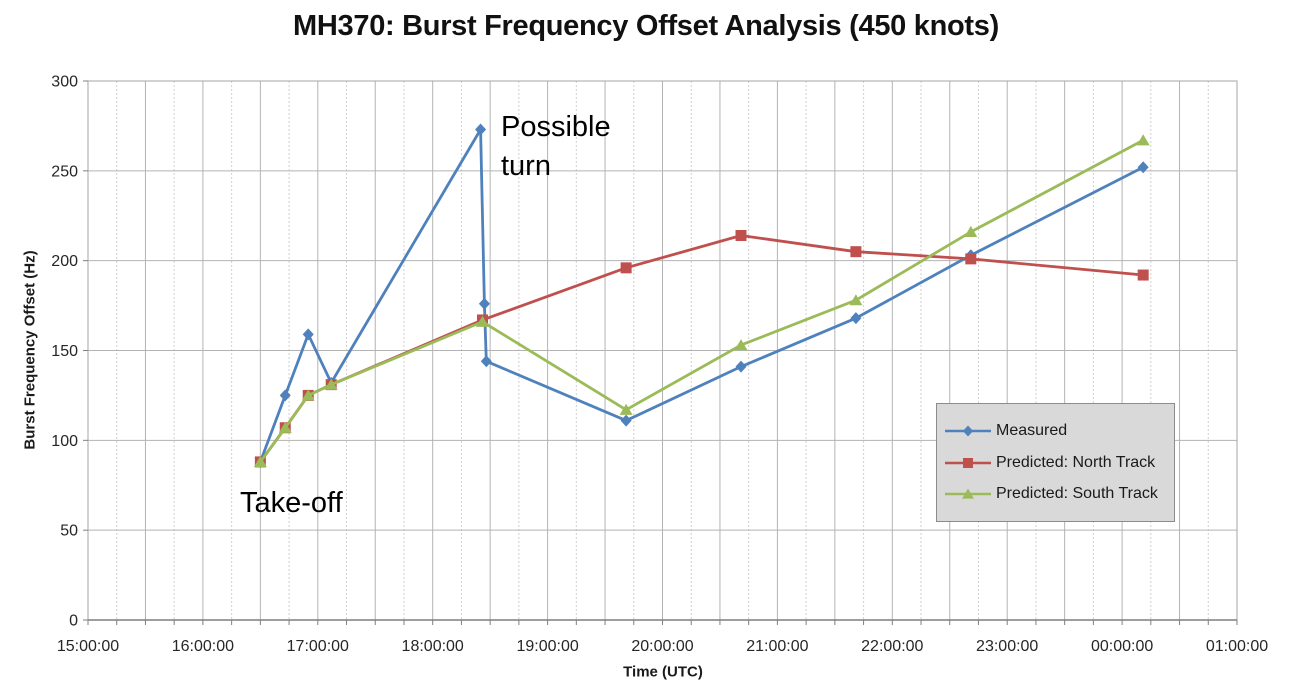  I want to click on x-tick-label: 19:00:00, so click(547, 646).